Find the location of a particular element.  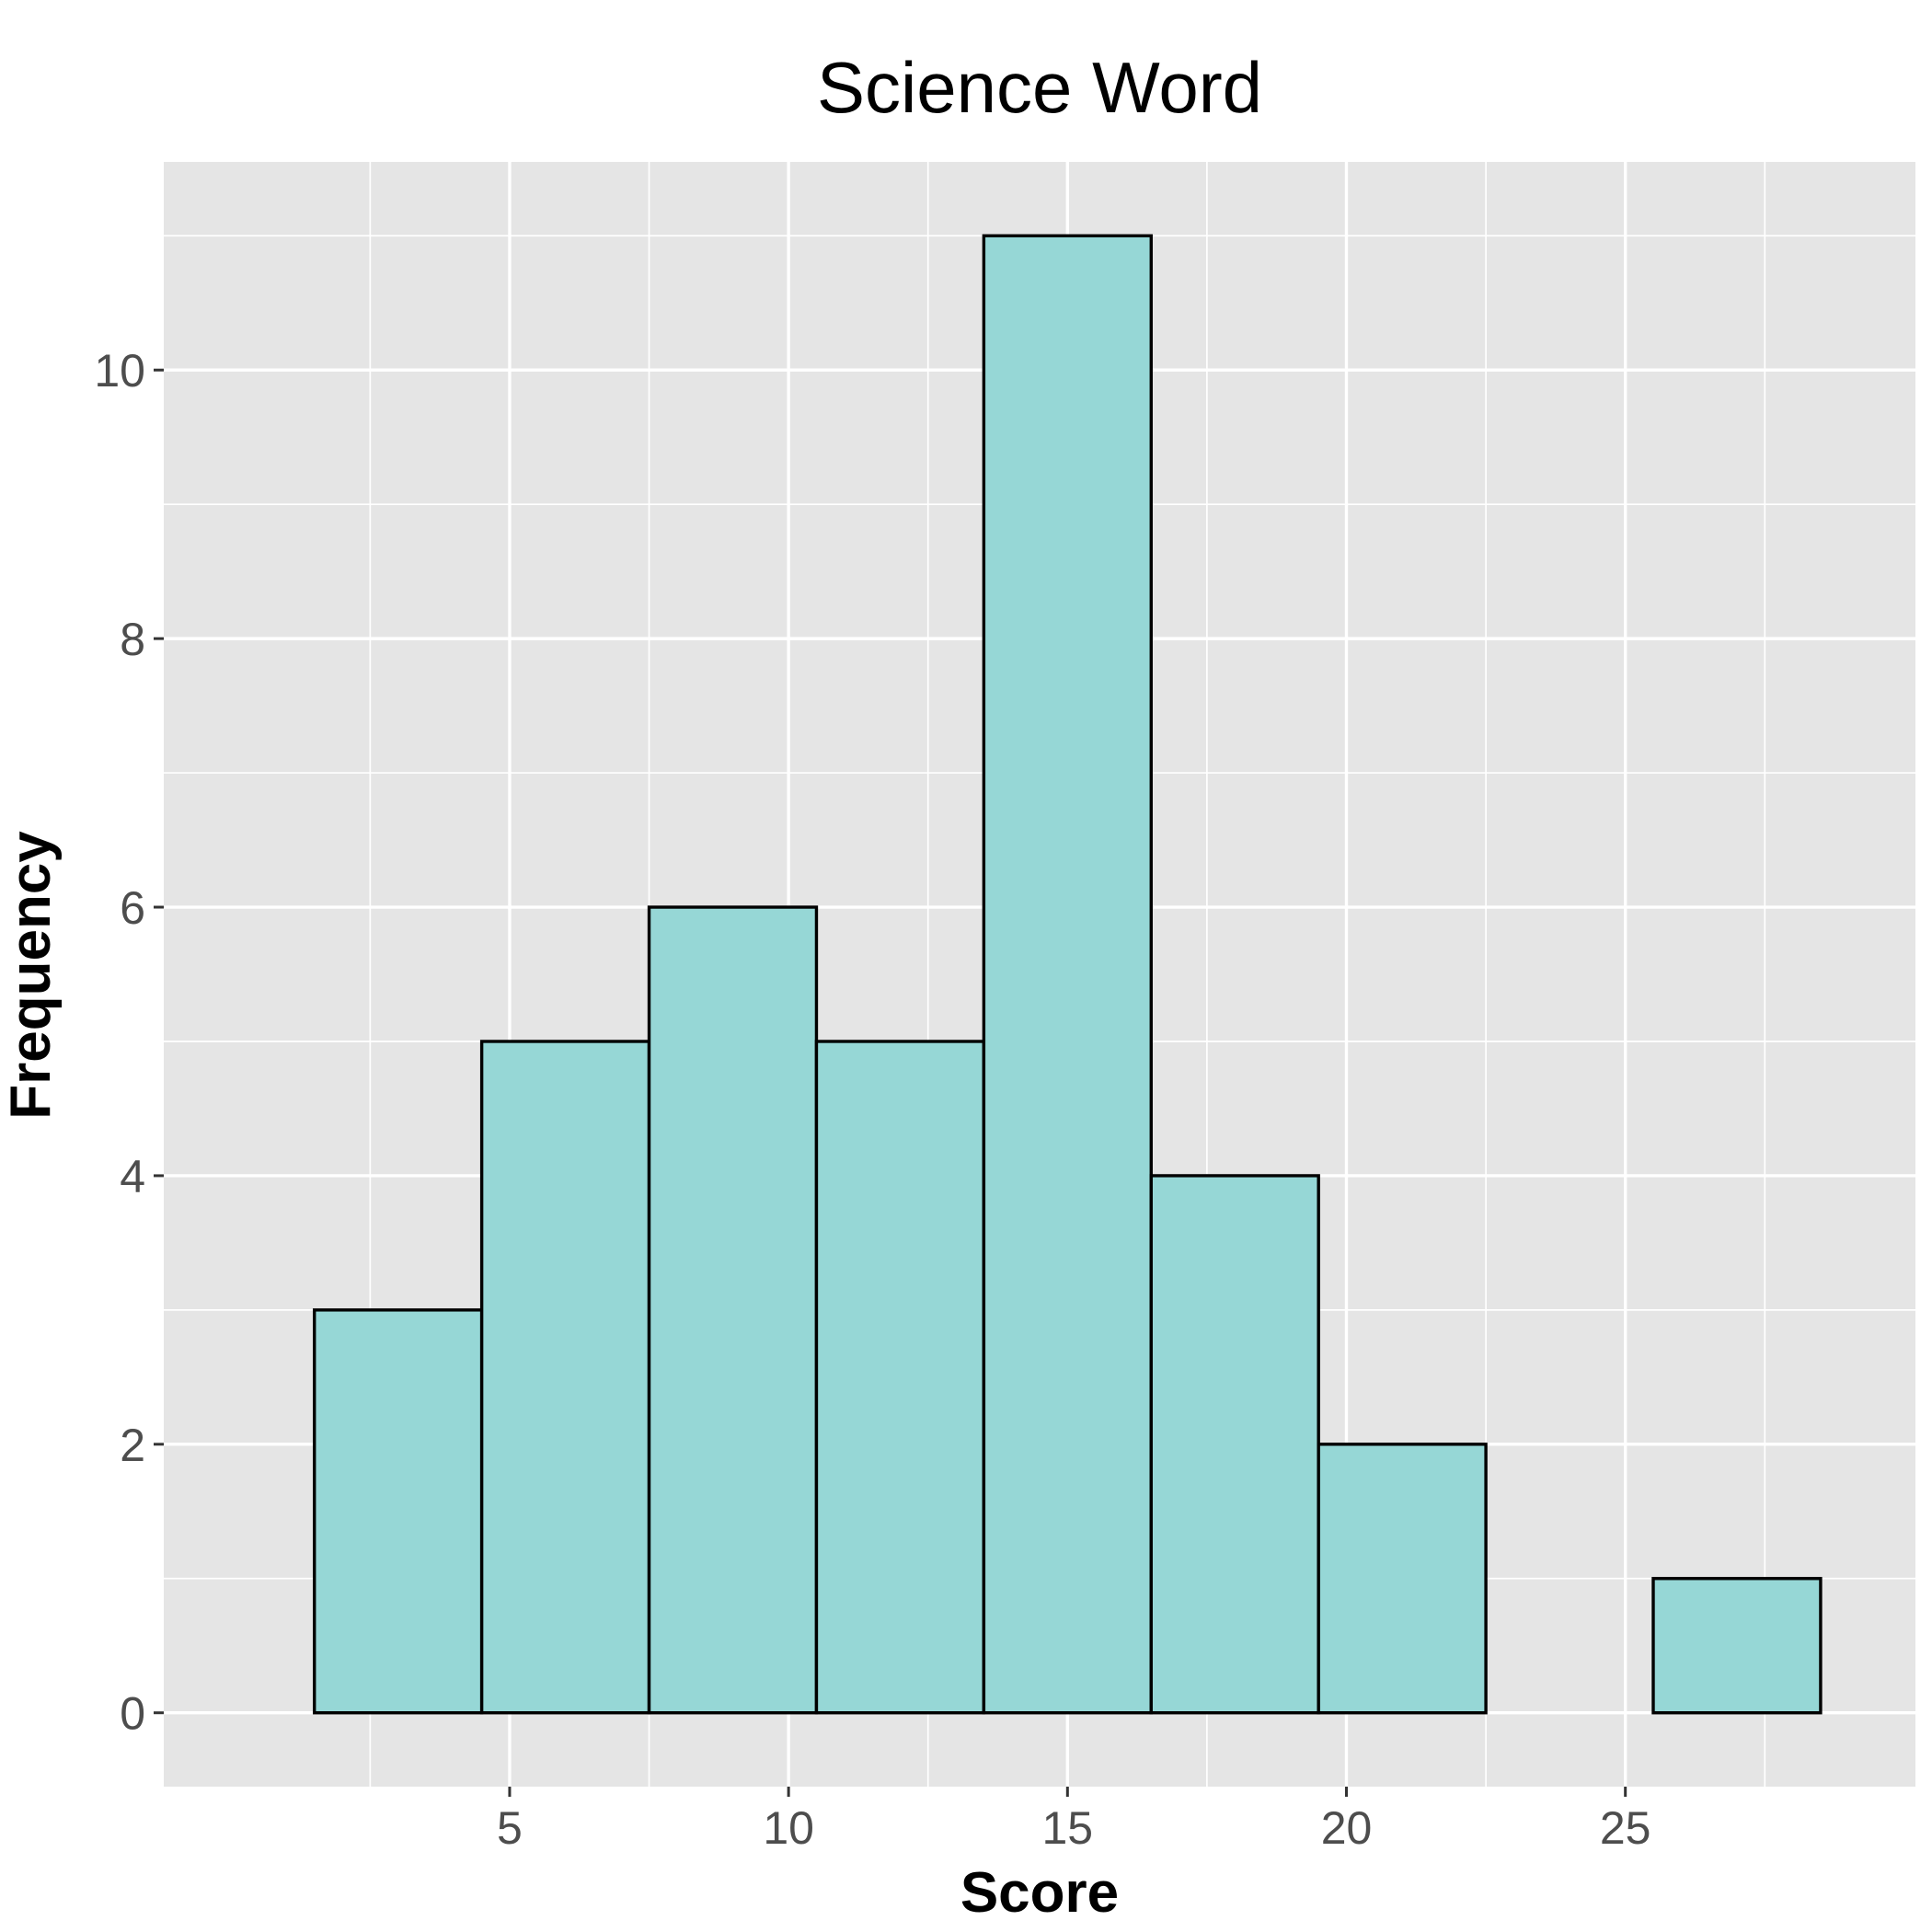

y-tick-label: 10 is located at coordinates (120, 371).